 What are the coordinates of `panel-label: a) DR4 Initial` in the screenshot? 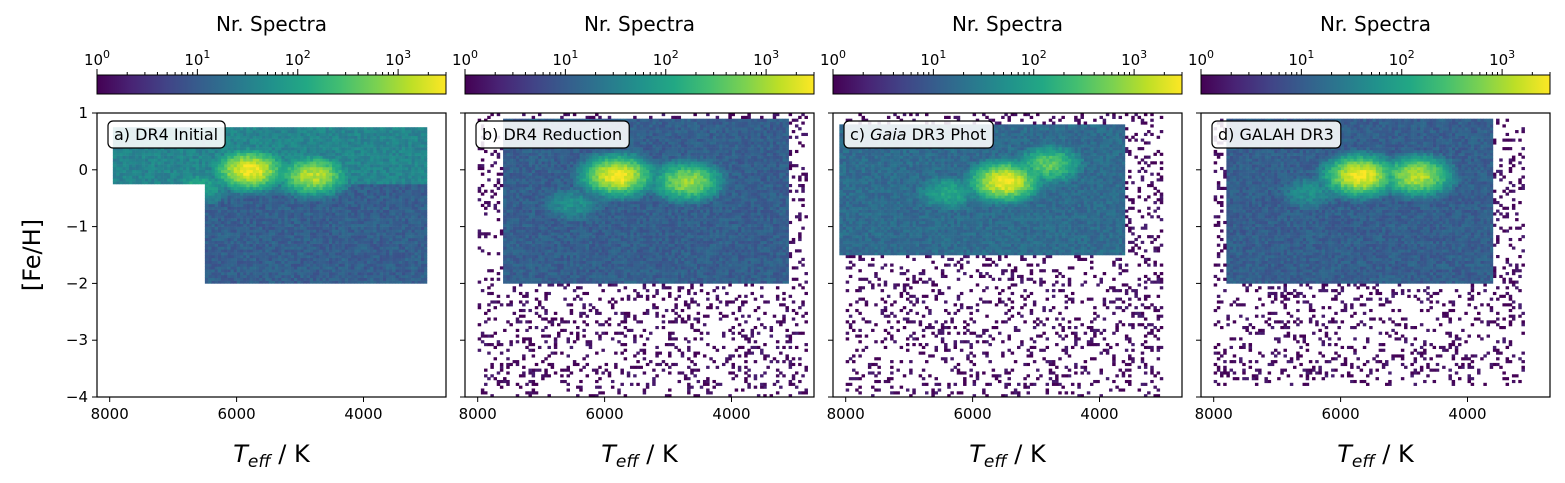 It's located at (166, 134).